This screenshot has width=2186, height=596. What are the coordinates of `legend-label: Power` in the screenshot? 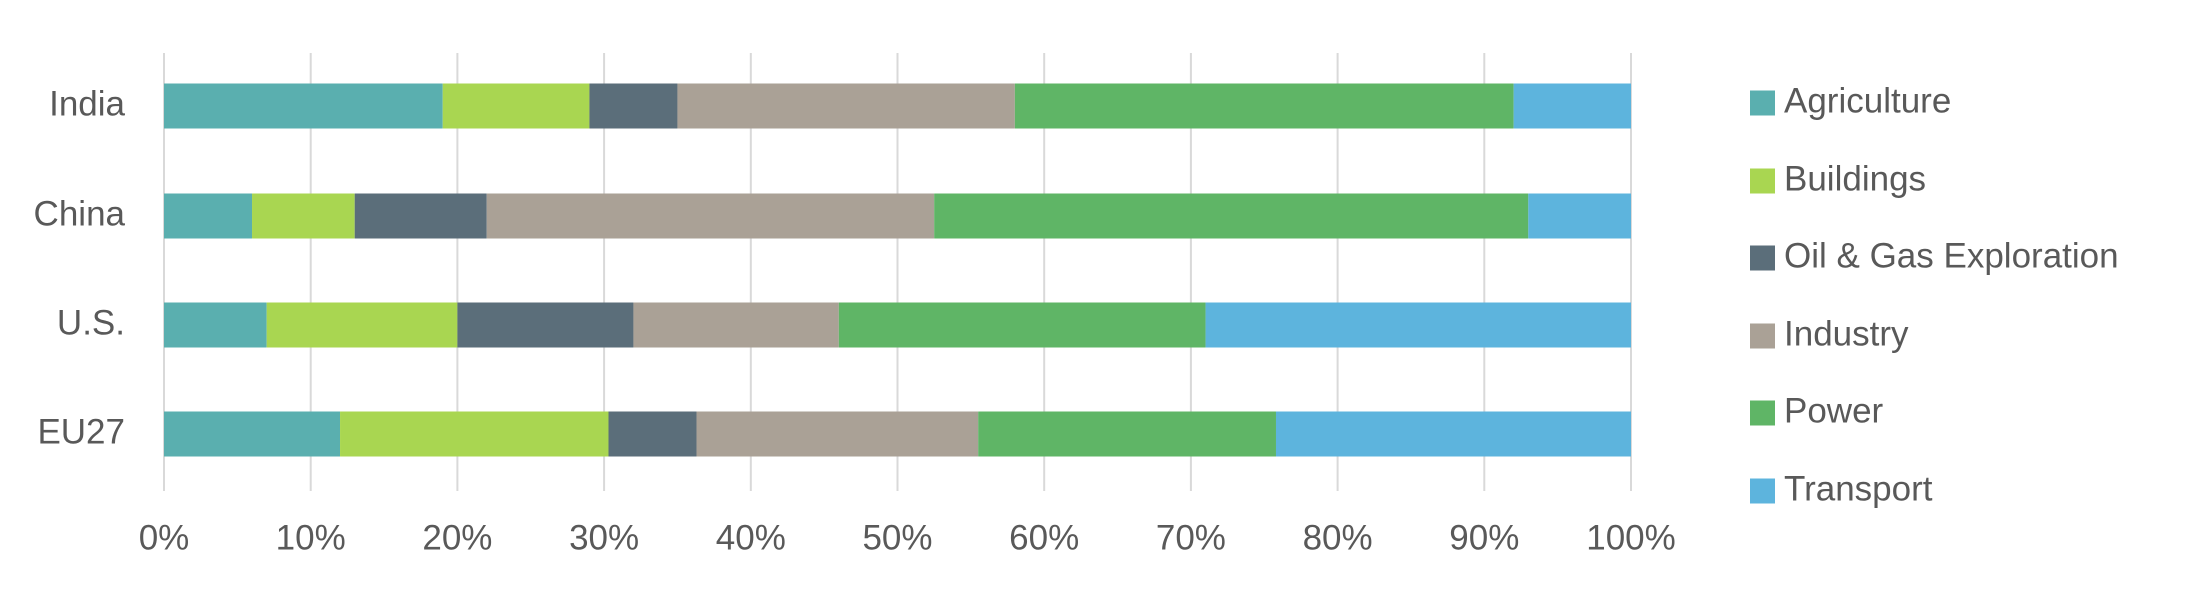 It's located at (1834, 410).